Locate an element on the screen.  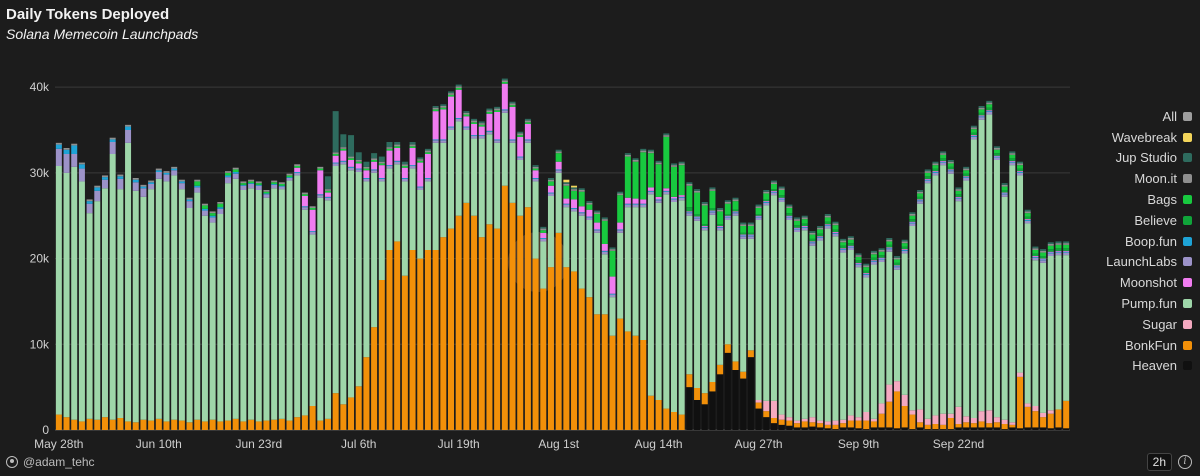
legend-item-sugar: Sugar is located at coordinates (1149, 324).